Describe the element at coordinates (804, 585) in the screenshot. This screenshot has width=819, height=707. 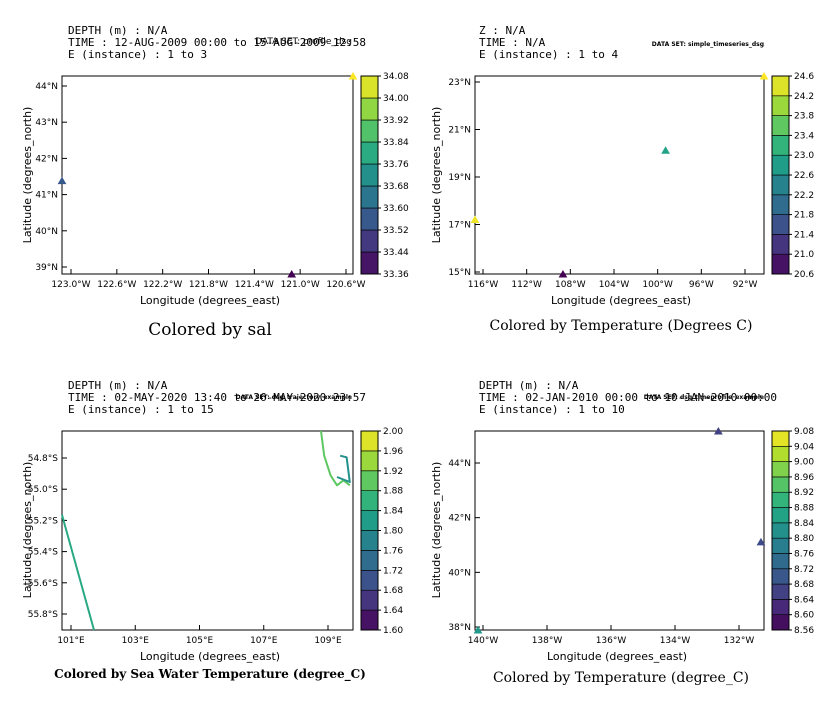
I see `colorbar-tick-label: 8.68` at that location.